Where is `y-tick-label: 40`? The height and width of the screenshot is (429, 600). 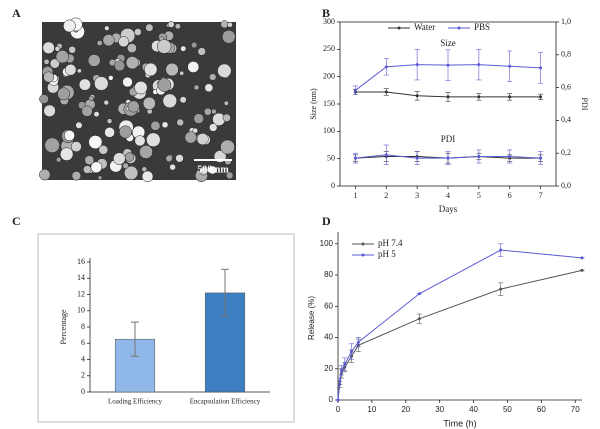 y-tick-label: 40 is located at coordinates (328, 337).